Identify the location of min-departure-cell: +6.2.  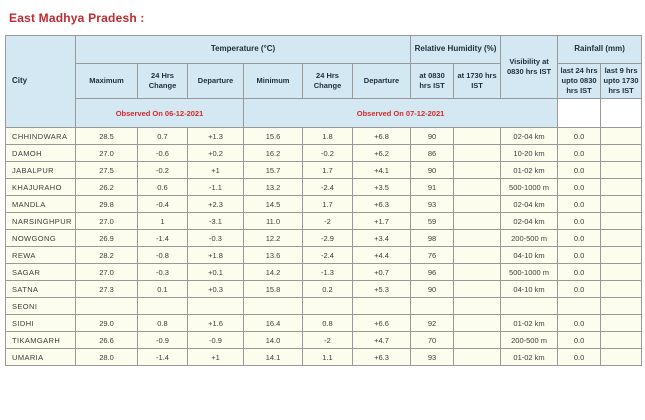
(381, 153).